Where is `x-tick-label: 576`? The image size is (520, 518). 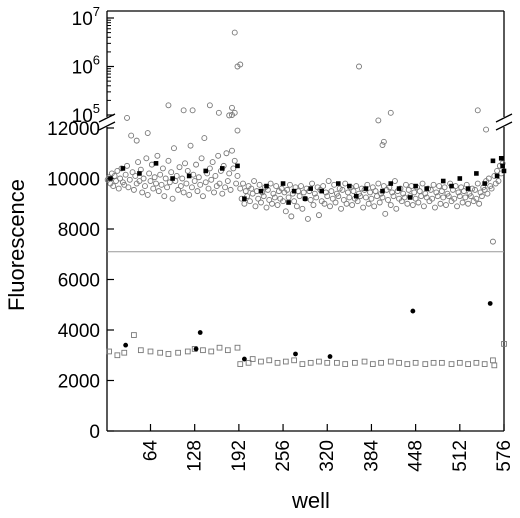 x-tick-label: 576 is located at coordinates (504, 456).